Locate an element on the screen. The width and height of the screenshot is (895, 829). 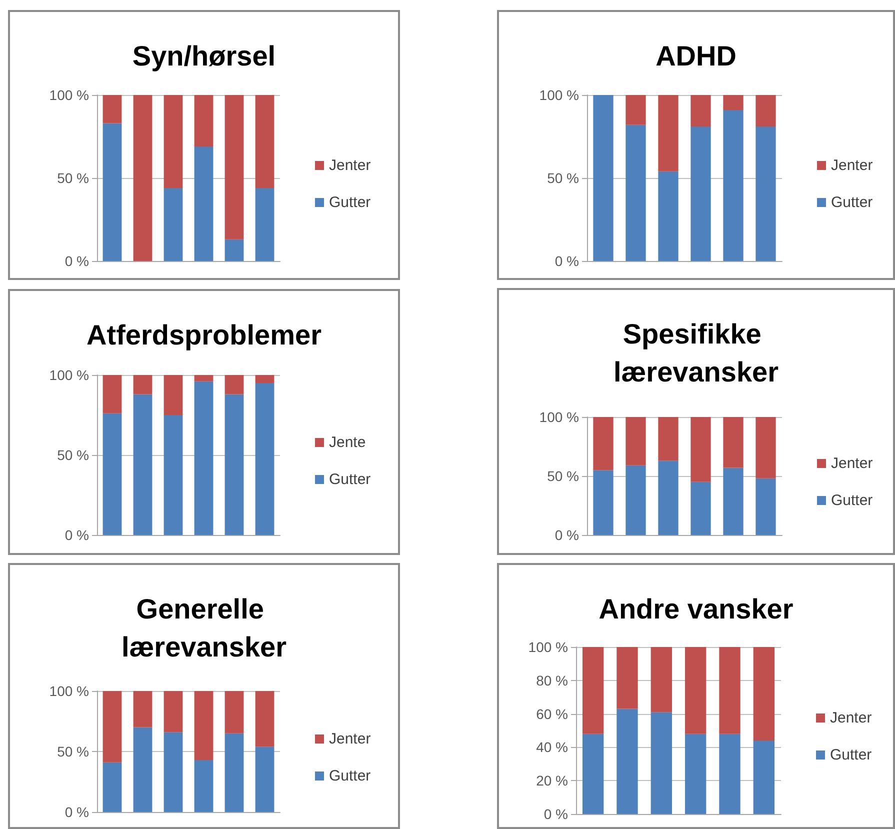
y-tick-label: 80 % is located at coordinates (552, 680).